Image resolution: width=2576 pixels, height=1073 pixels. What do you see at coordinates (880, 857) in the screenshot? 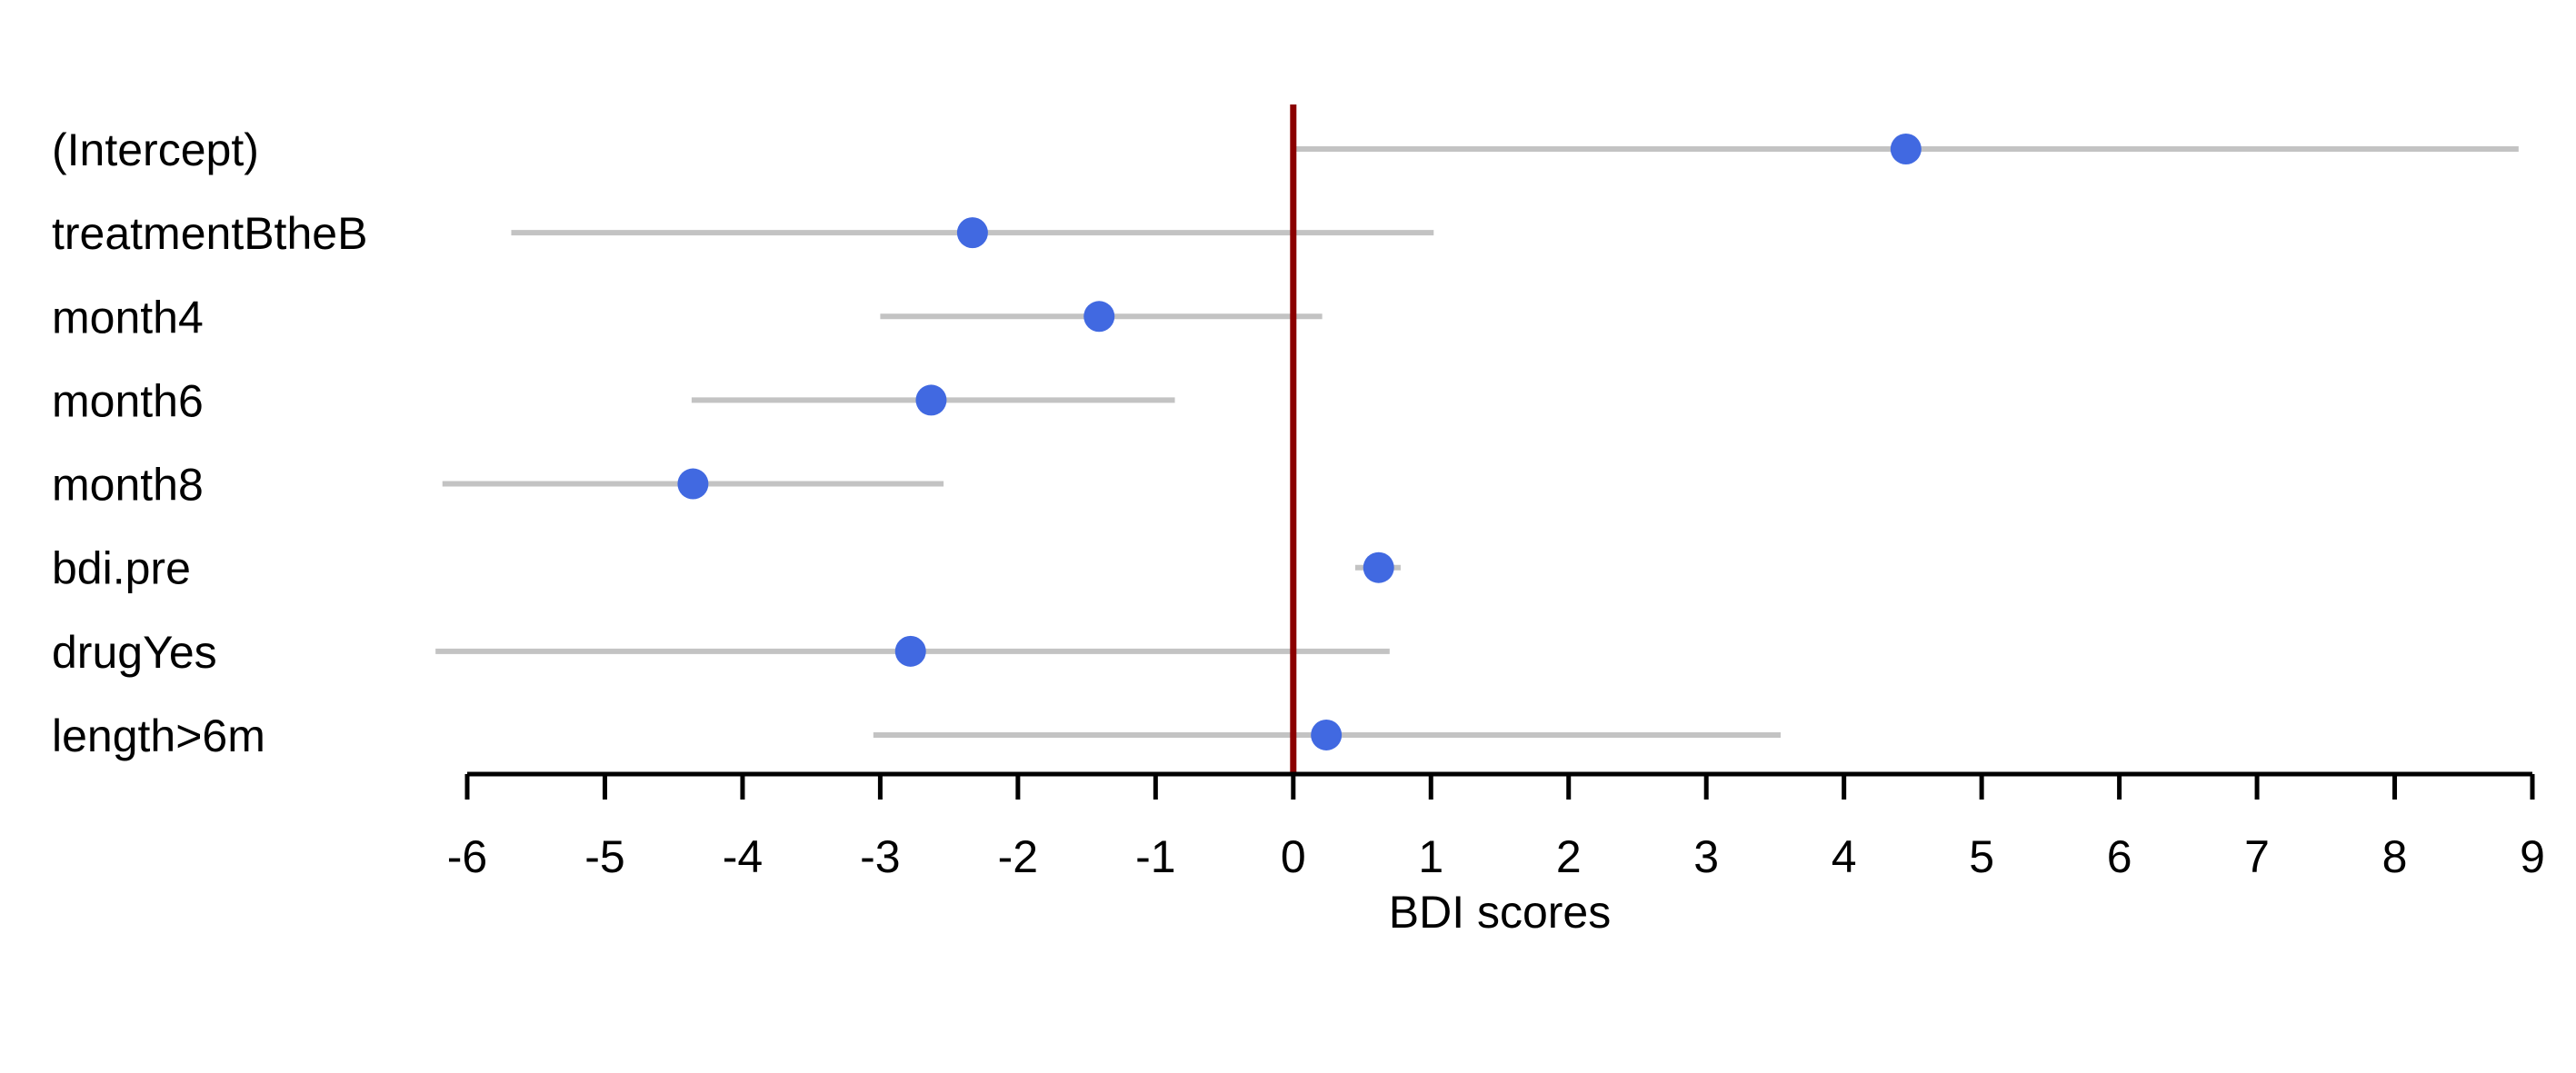
I see `x-tick-label: -3` at bounding box center [880, 857].